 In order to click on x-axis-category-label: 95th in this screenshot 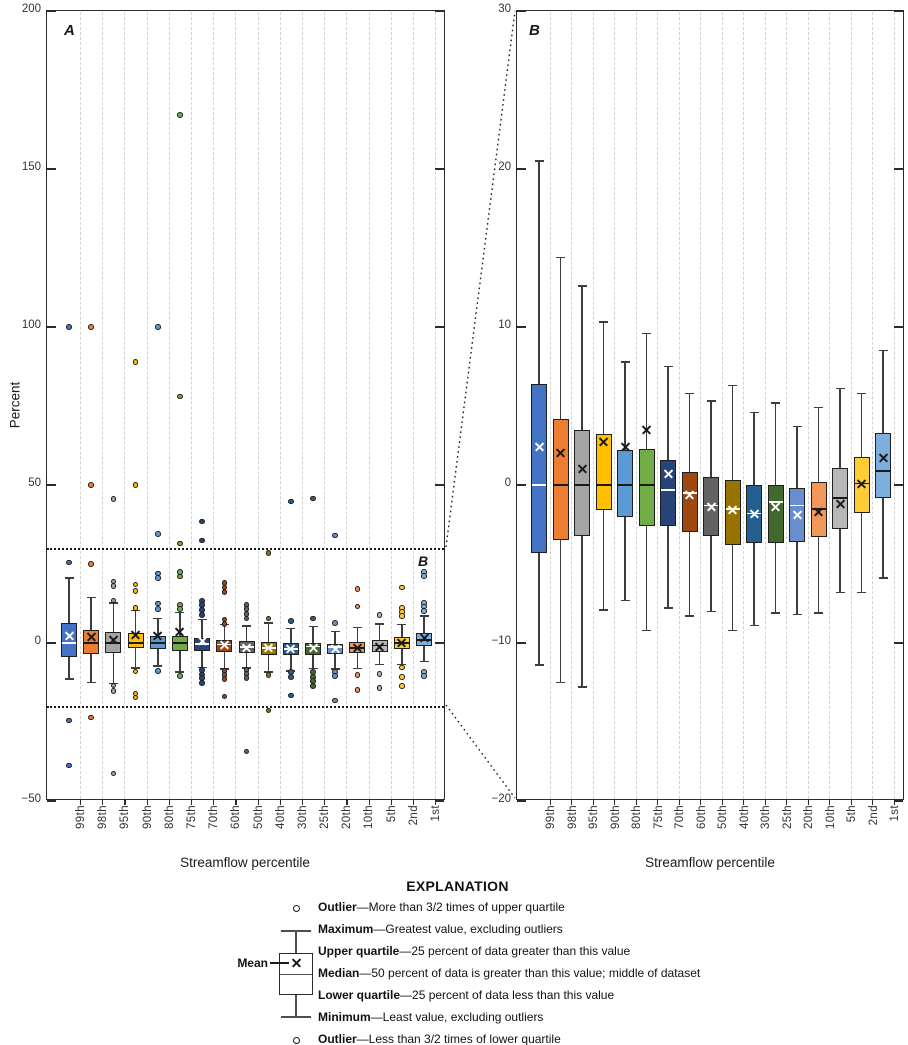, I will do `click(594, 817)`.